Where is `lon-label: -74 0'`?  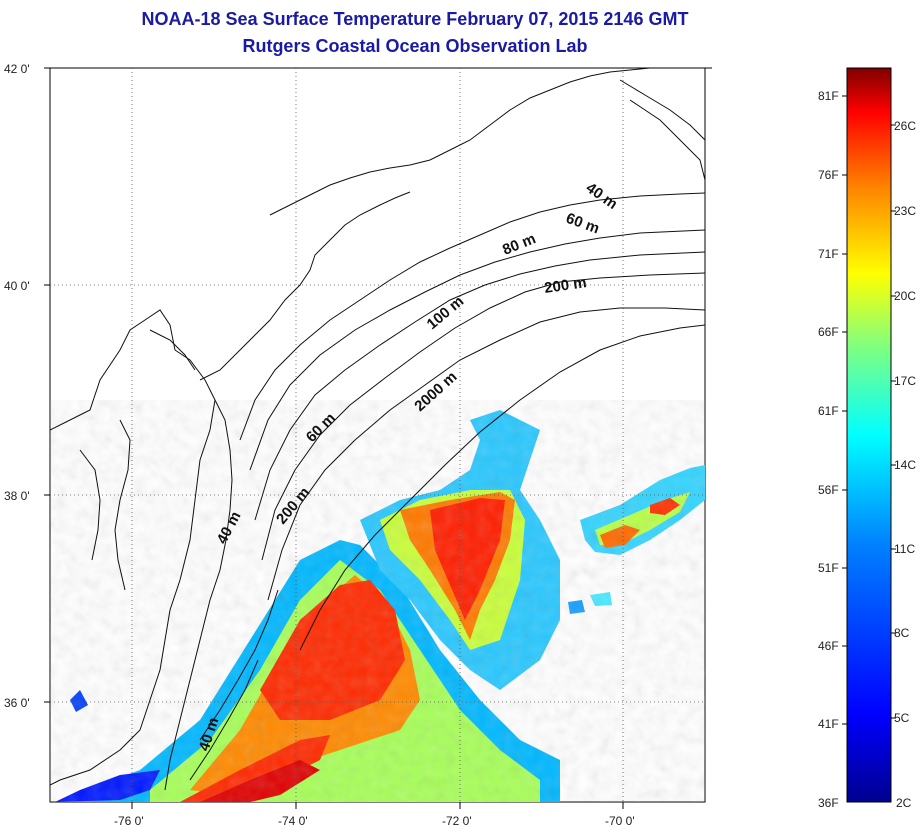
lon-label: -74 0' is located at coordinates (293, 821).